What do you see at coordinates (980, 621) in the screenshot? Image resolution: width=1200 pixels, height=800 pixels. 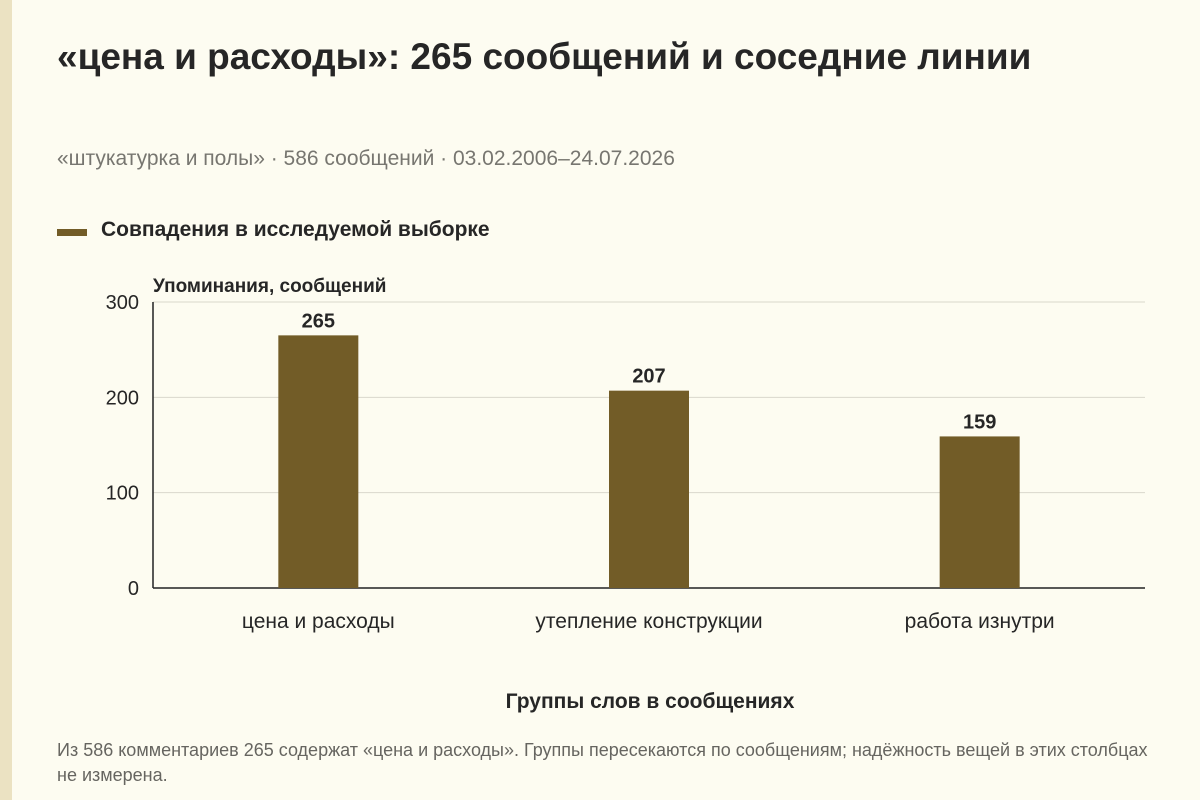 I see `x-tick-label: работа изнутри` at bounding box center [980, 621].